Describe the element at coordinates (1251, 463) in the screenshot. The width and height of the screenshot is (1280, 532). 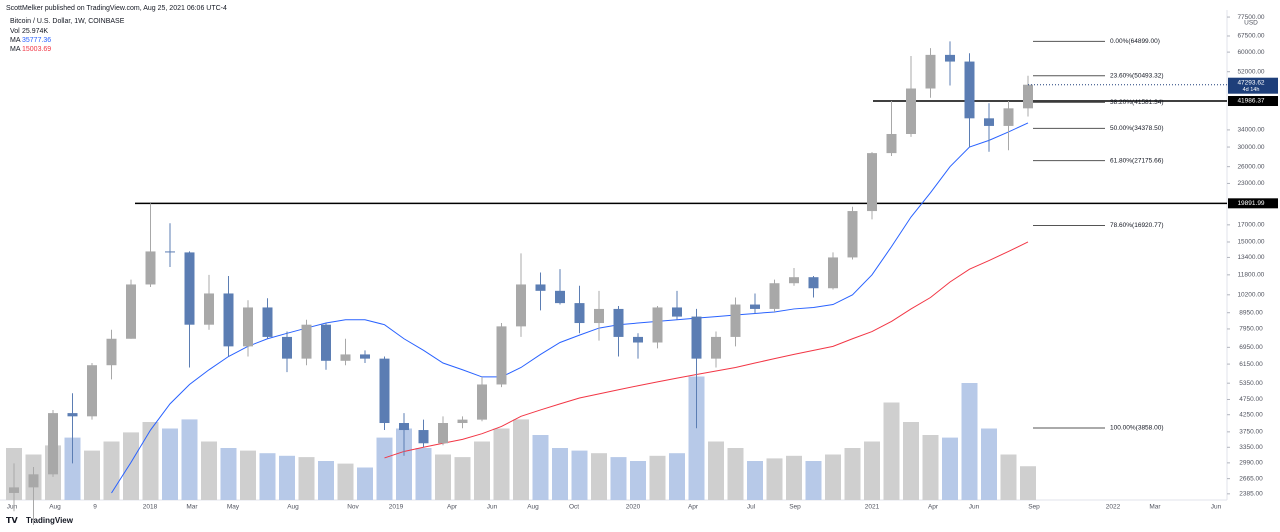
I see `y-tick-label: 2990.00` at that location.